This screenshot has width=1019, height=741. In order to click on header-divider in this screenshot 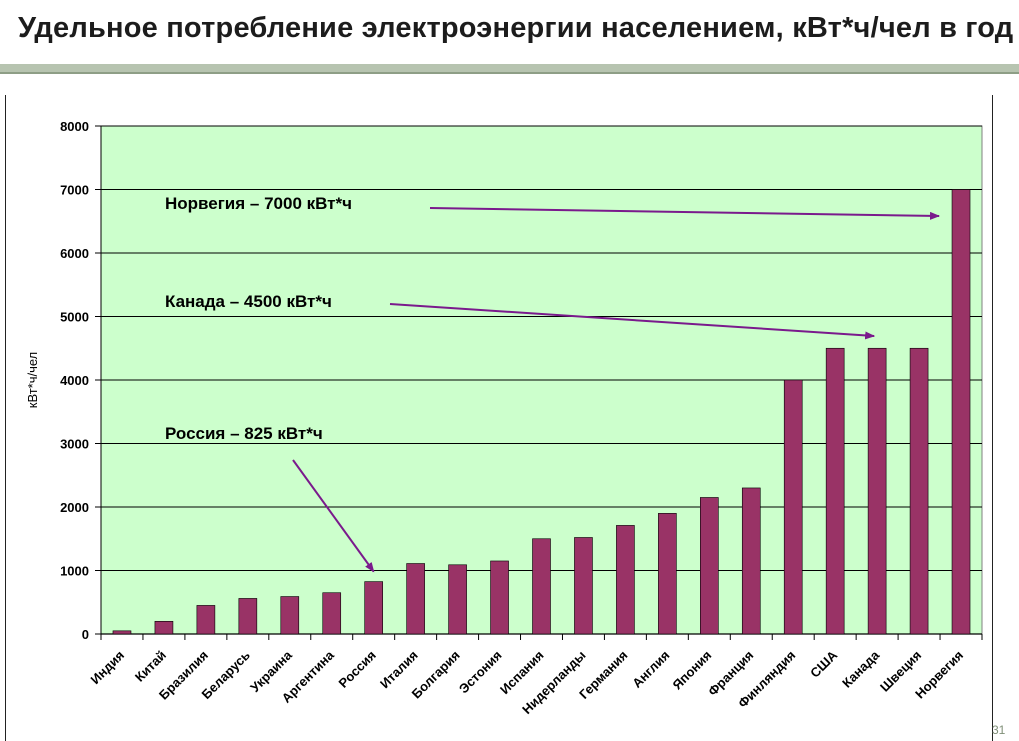, I will do `click(509, 73)`.